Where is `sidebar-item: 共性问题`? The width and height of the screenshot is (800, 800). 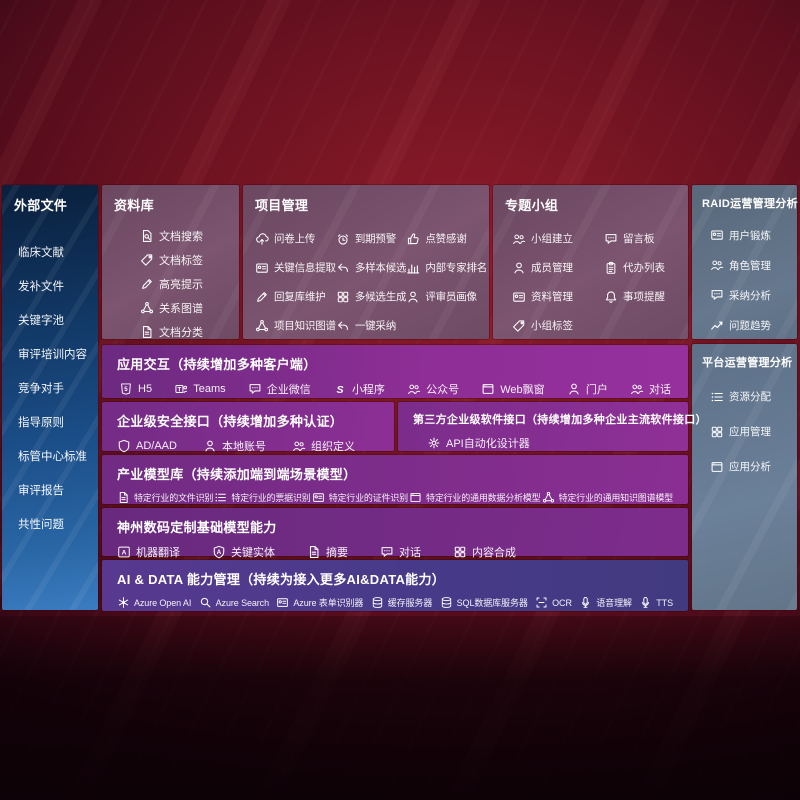 sidebar-item: 共性问题 is located at coordinates (41, 525).